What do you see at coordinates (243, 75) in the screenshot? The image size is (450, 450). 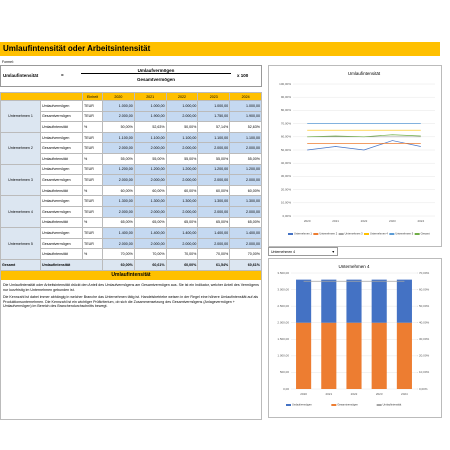 I see `formula-factor: x 100` at bounding box center [243, 75].